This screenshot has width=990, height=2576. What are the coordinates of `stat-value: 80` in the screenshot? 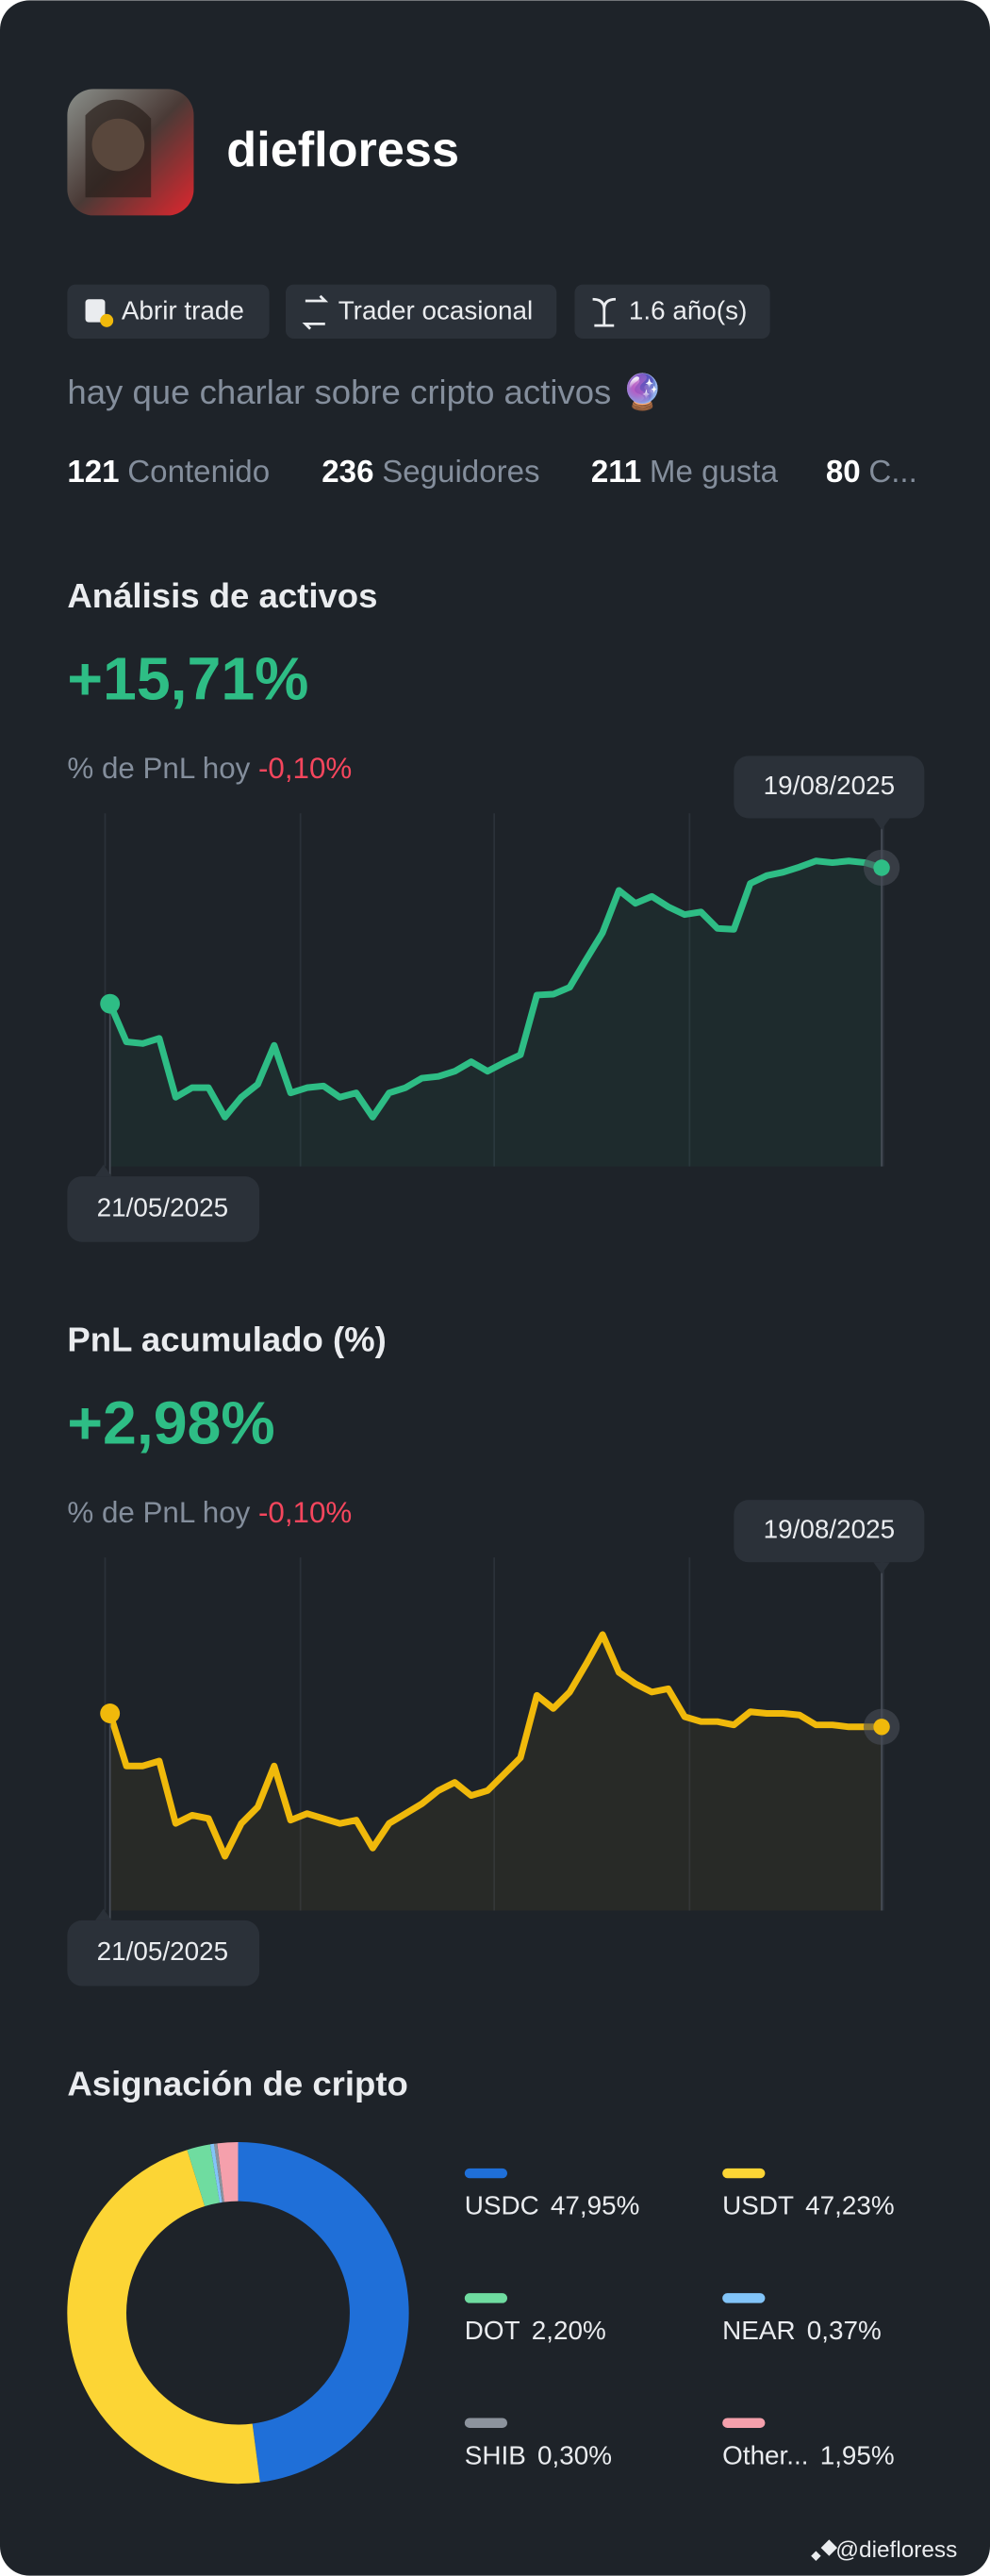 It's located at (843, 472).